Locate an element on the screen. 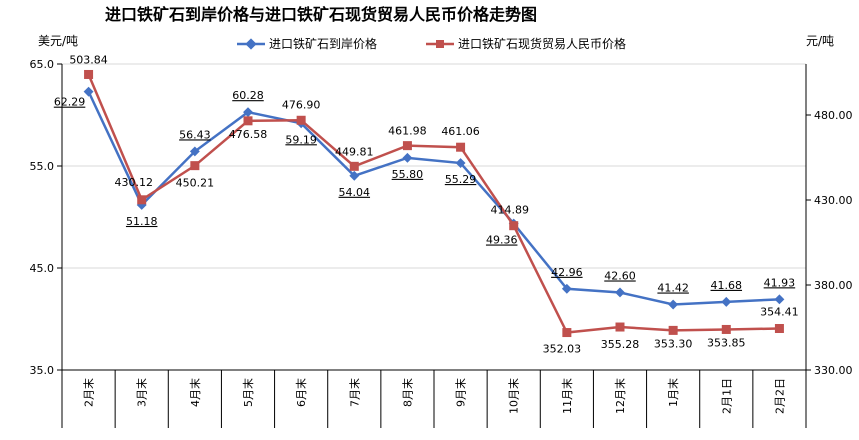 The width and height of the screenshot is (859, 440). category-label: 11月末 is located at coordinates (567, 396).